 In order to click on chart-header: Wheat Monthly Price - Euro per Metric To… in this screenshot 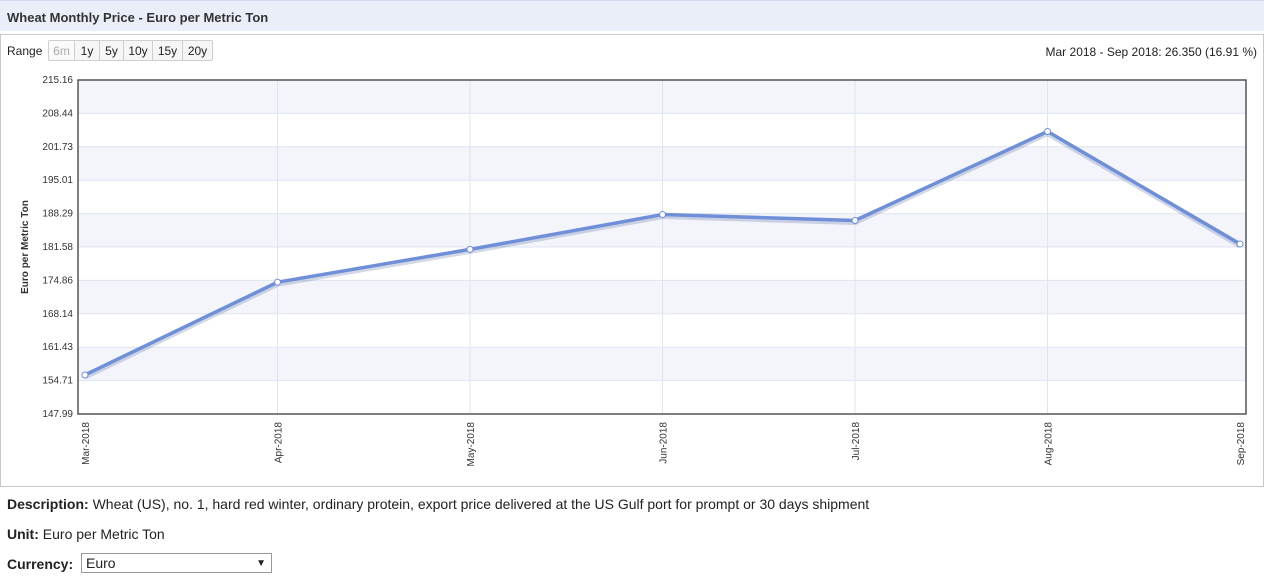, I will do `click(632, 15)`.